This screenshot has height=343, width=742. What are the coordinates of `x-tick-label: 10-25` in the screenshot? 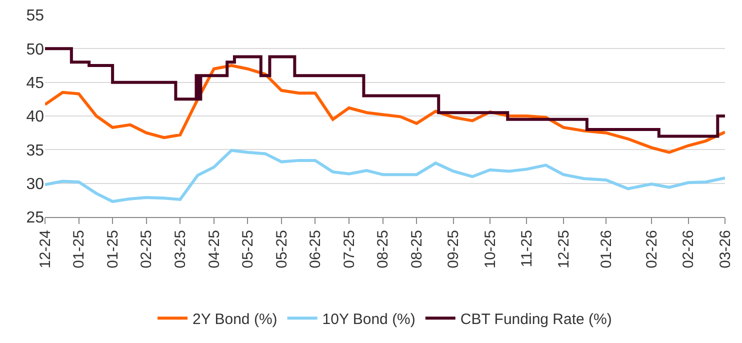 It's located at (490, 249).